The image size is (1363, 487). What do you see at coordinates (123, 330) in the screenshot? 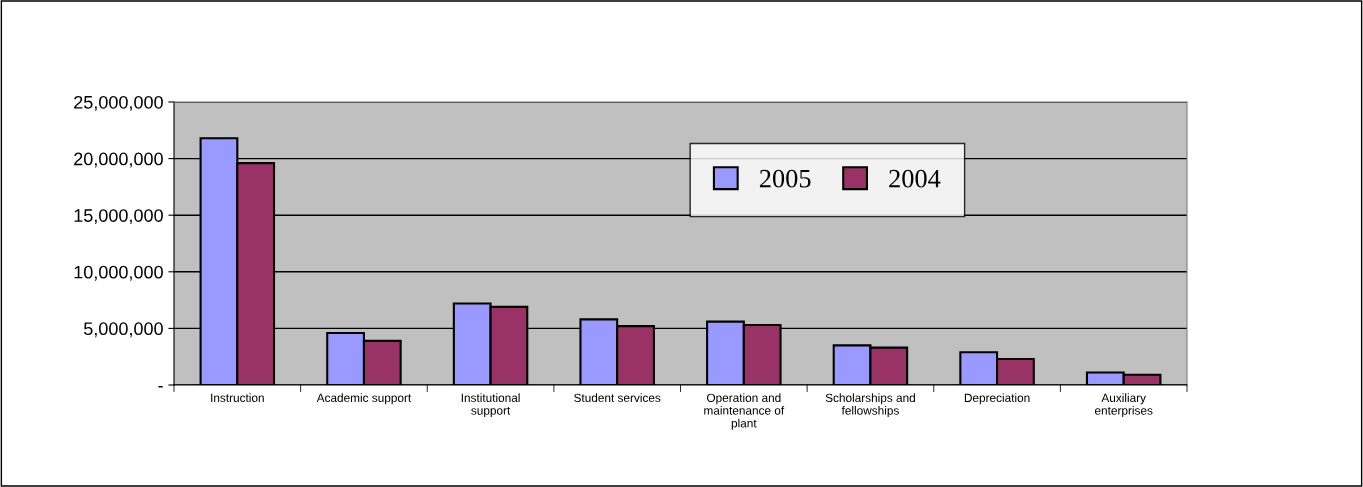
I see `y-tick-label: 5,000,000` at bounding box center [123, 330].